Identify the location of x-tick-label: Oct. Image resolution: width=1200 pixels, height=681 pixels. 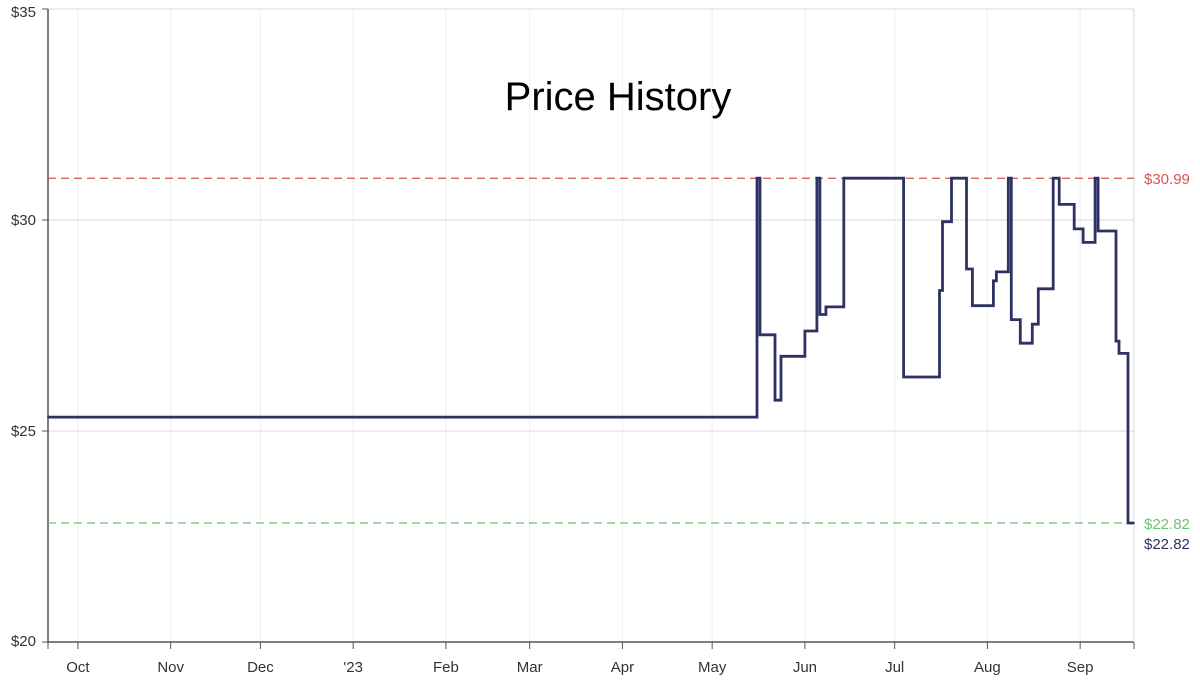
(78, 667).